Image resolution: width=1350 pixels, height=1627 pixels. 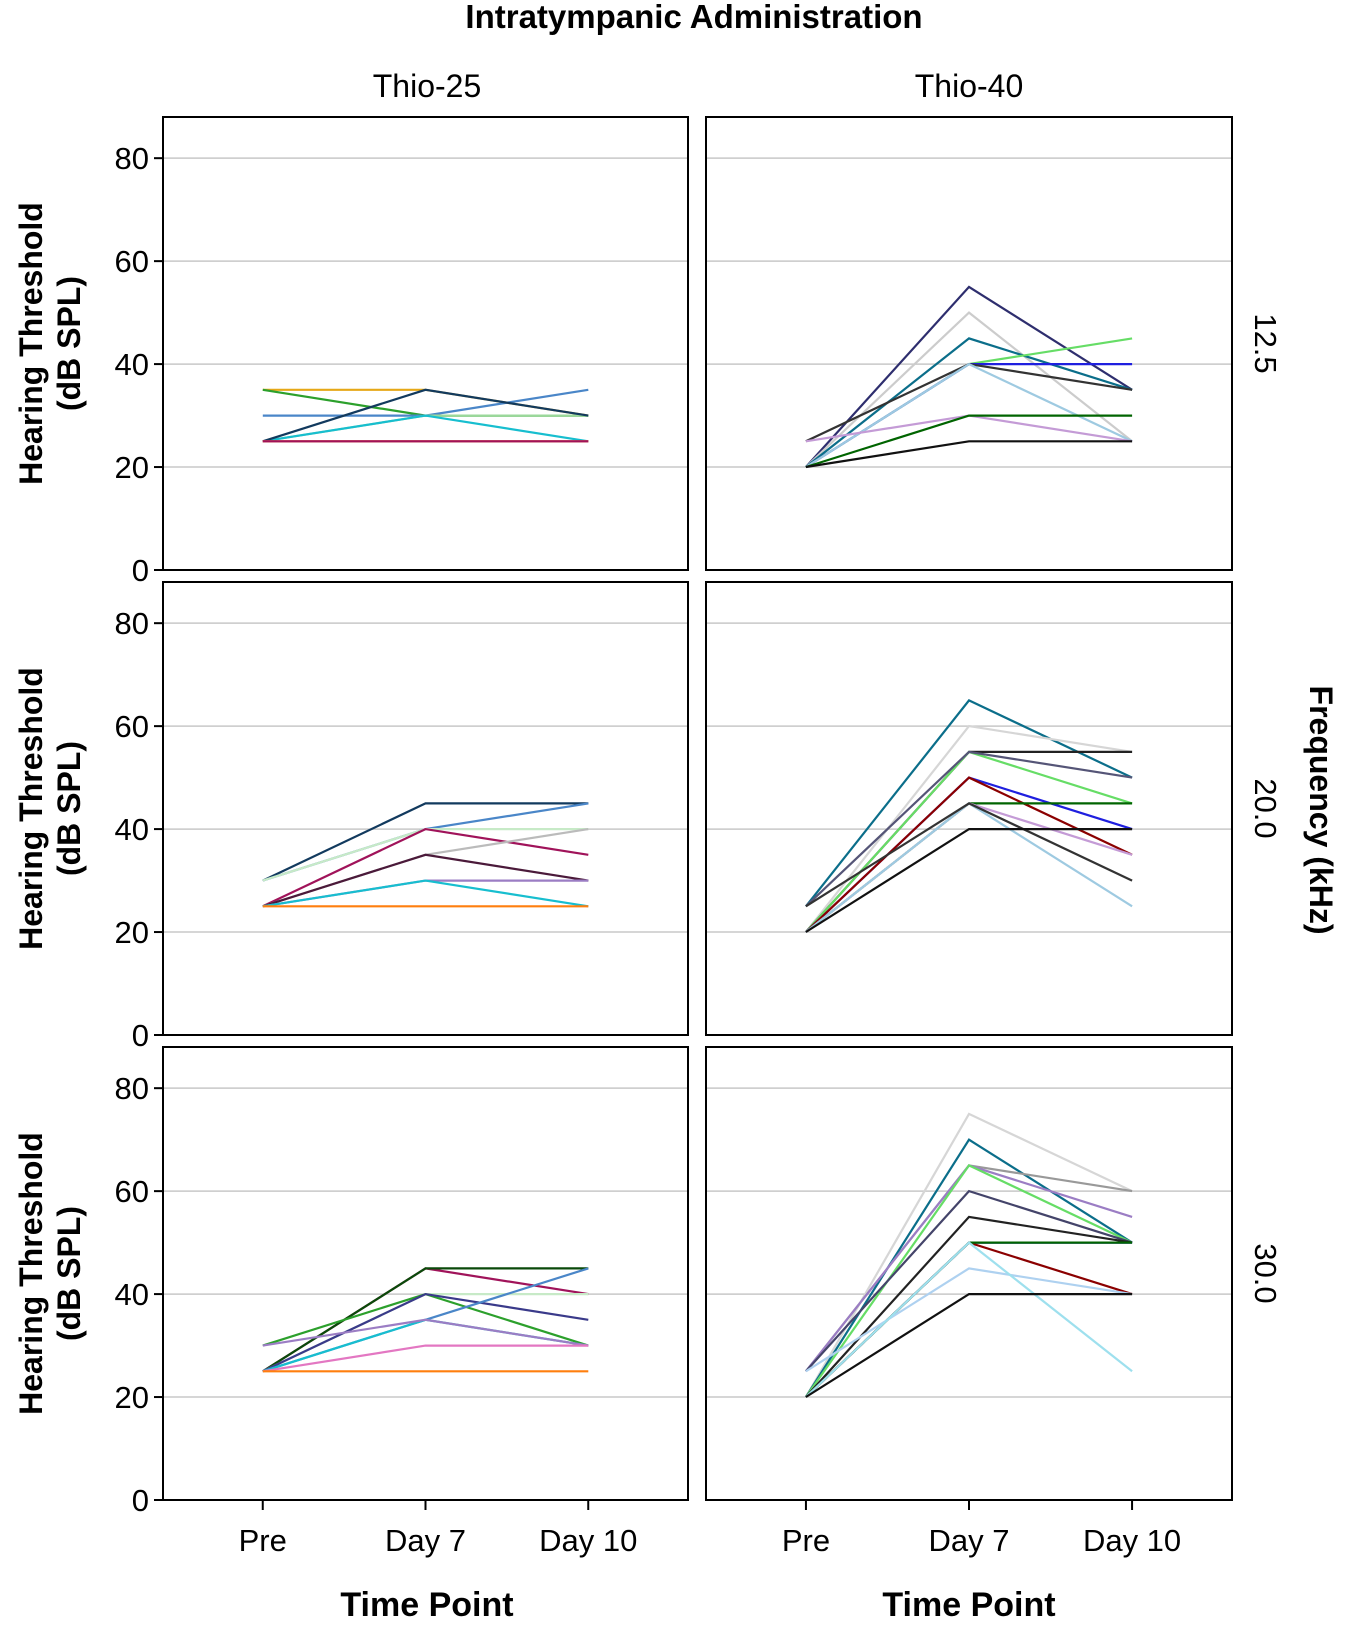 What do you see at coordinates (426, 1605) in the screenshot?
I see `x-axis-label-left: Time Point` at bounding box center [426, 1605].